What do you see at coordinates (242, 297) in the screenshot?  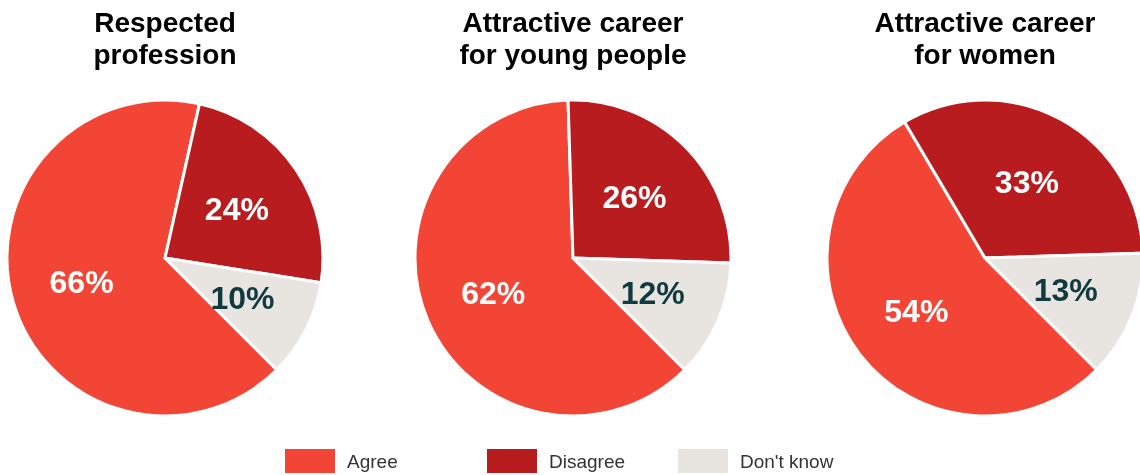 I see `data-label: 10%` at bounding box center [242, 297].